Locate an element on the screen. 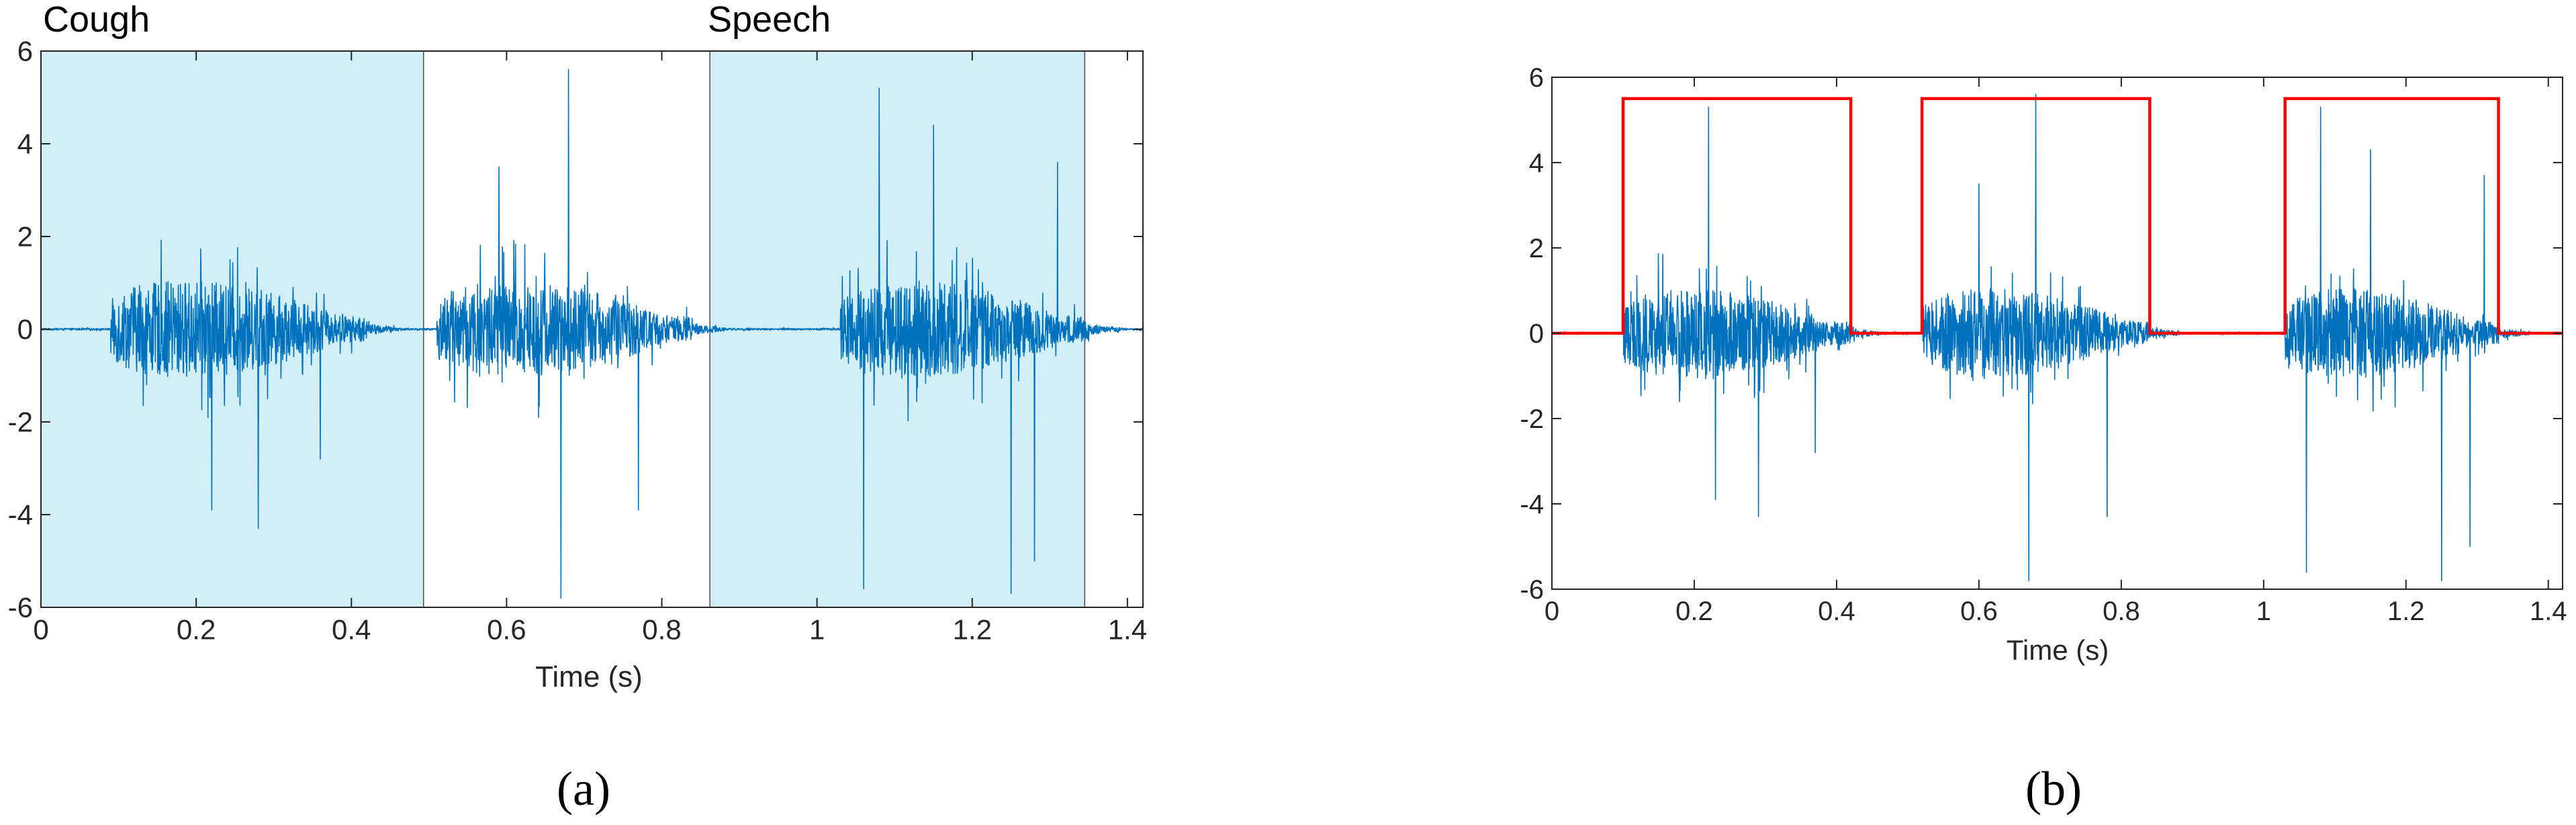 Image resolution: width=2576 pixels, height=825 pixels. panel-label-b: (b) is located at coordinates (2053, 789).